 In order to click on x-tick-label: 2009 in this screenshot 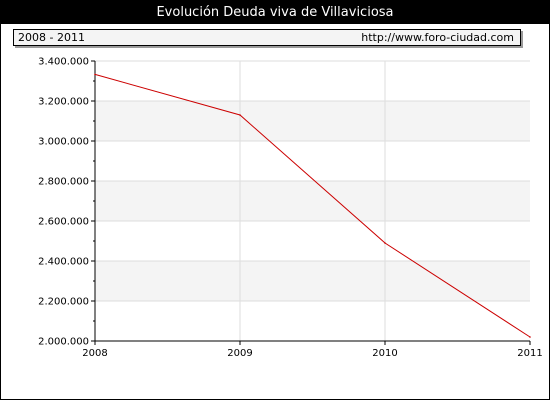, I will do `click(239, 353)`.